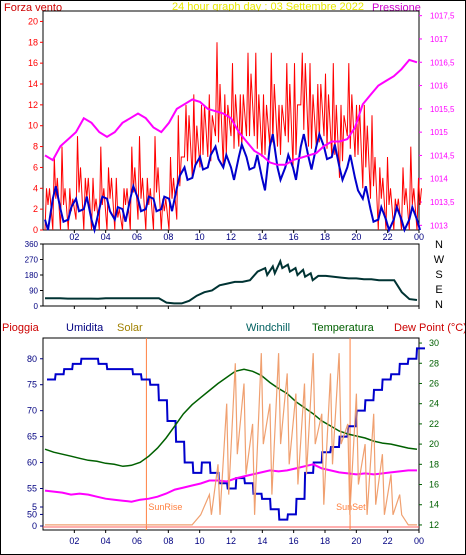 The image size is (466, 555). What do you see at coordinates (130, 328) in the screenshot?
I see `legend-solar: Solar` at bounding box center [130, 328].